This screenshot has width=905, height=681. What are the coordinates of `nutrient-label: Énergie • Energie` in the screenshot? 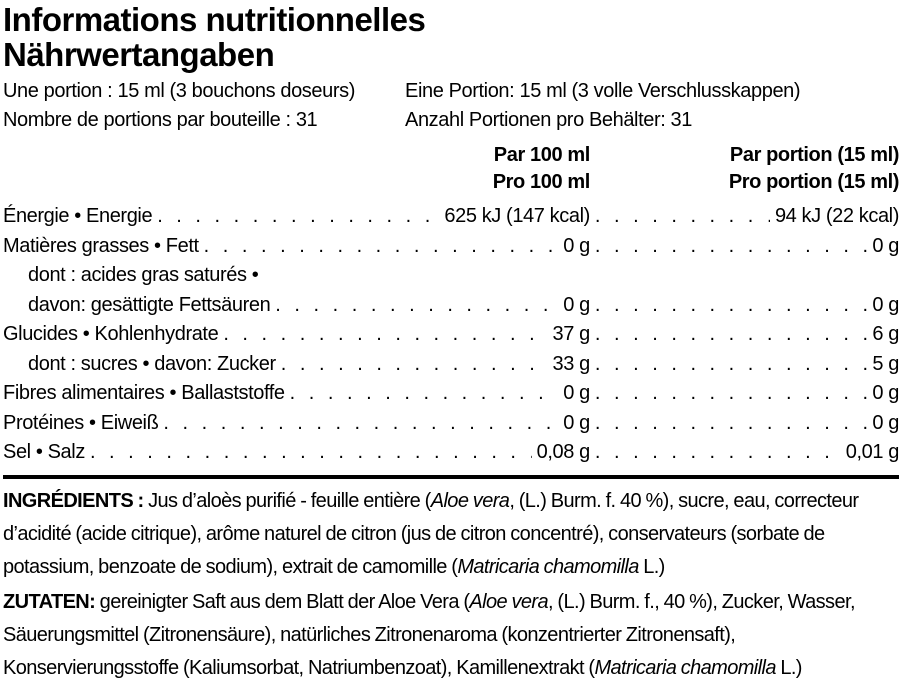 It's located at (78, 216).